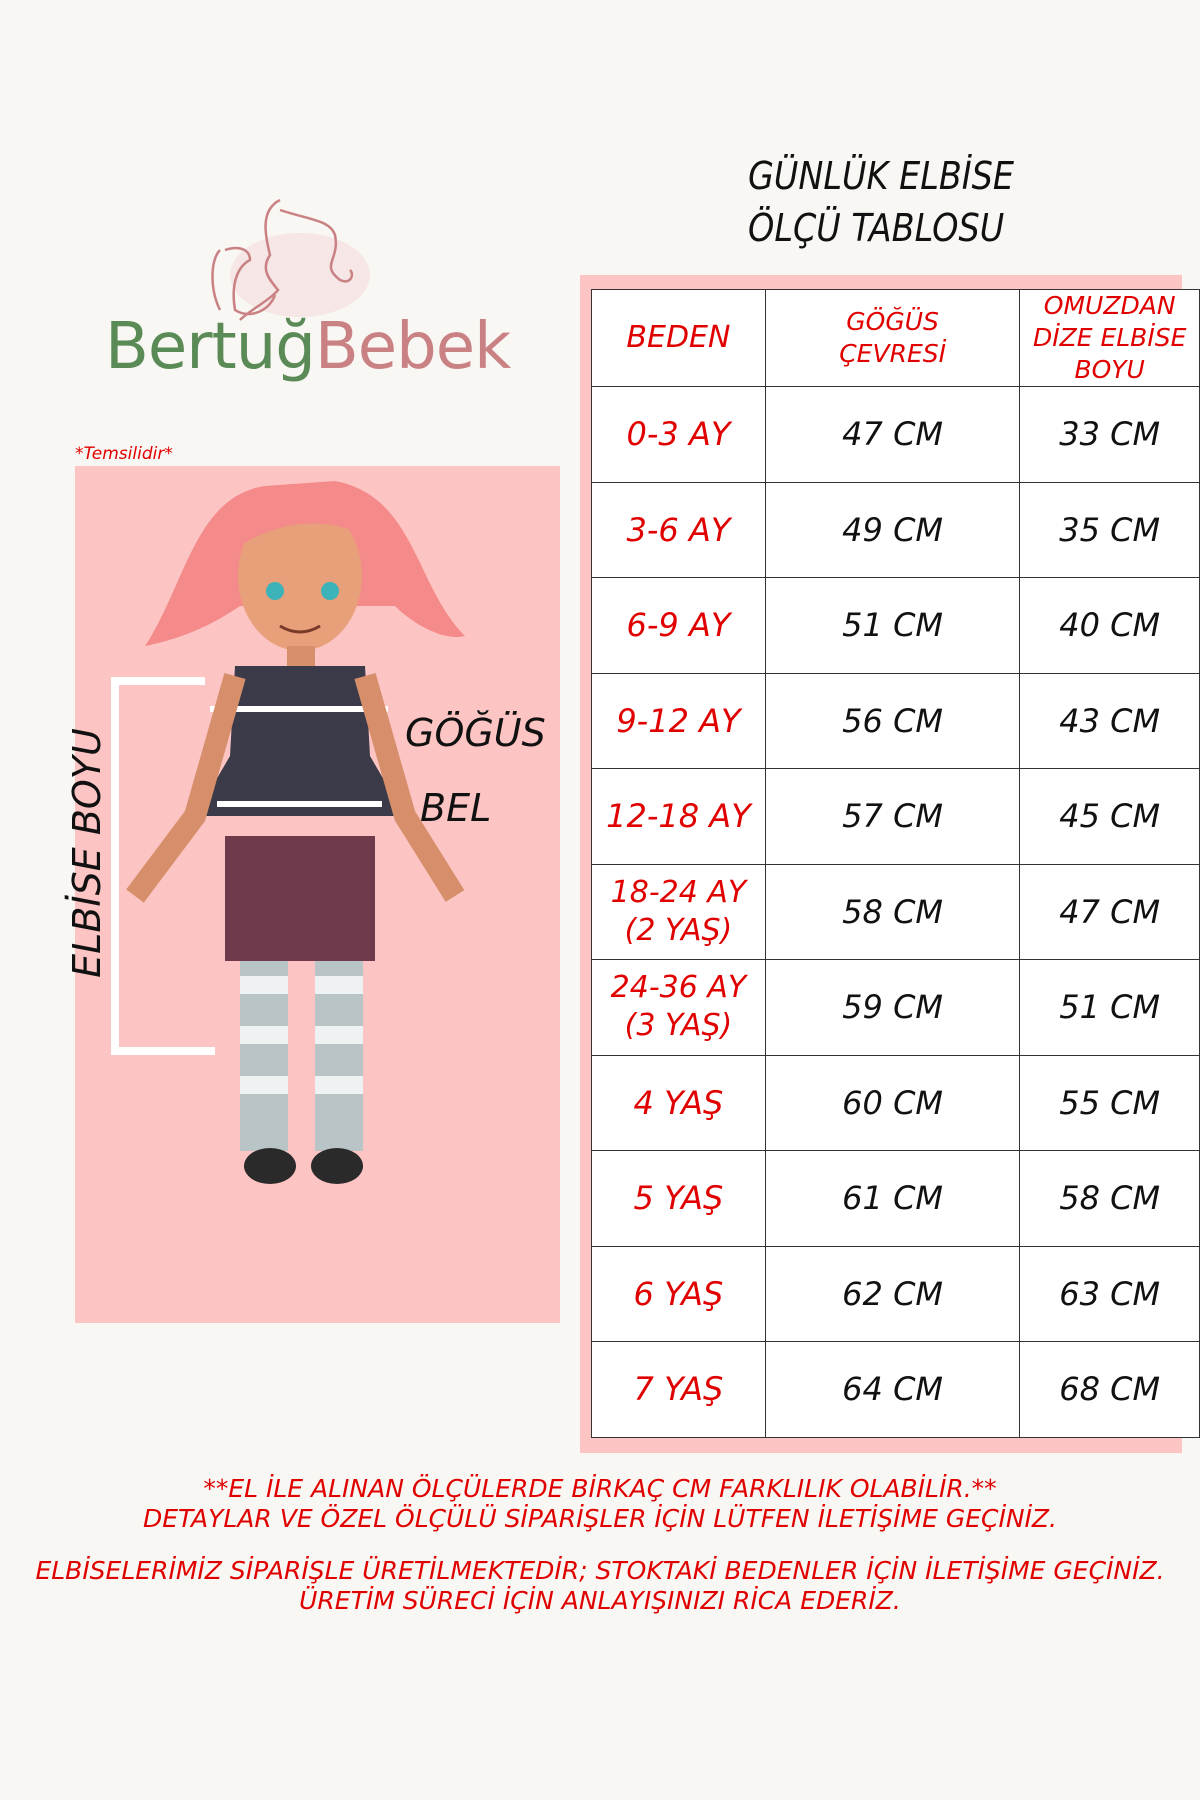 This screenshot has width=1200, height=1800. Describe the element at coordinates (892, 1198) in the screenshot. I see `cell-chest: 61 CM` at that location.